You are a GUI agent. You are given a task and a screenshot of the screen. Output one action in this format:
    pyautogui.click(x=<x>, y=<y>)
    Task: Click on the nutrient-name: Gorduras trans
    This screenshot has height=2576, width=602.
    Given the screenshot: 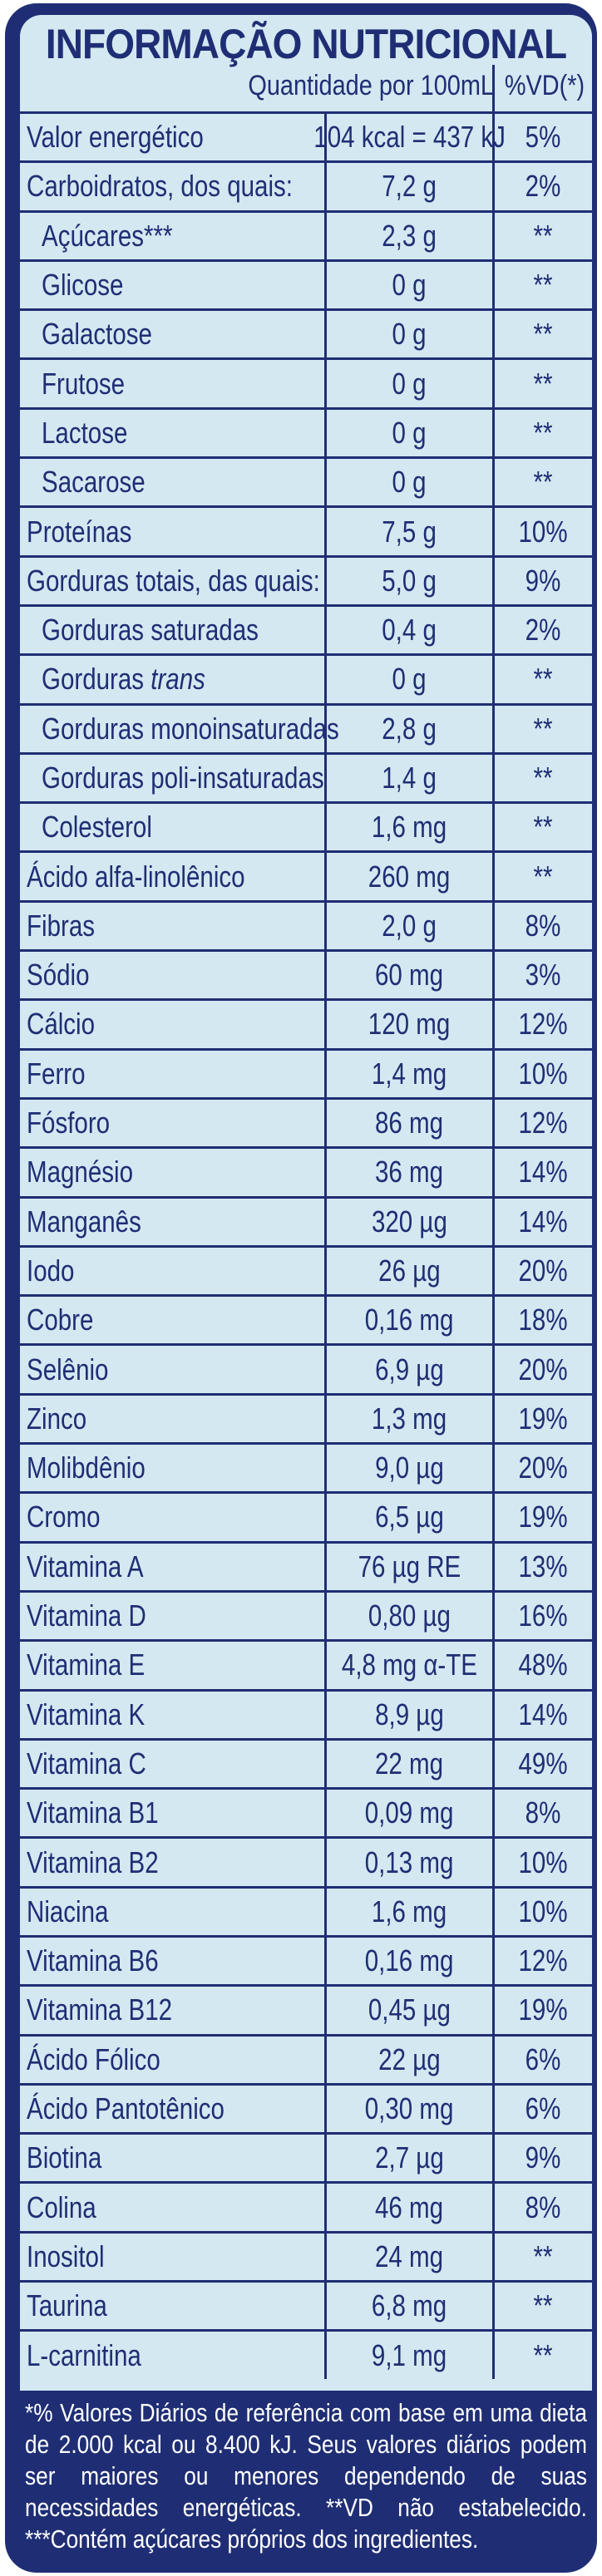 What is the action you would take?
    pyautogui.click(x=169, y=679)
    